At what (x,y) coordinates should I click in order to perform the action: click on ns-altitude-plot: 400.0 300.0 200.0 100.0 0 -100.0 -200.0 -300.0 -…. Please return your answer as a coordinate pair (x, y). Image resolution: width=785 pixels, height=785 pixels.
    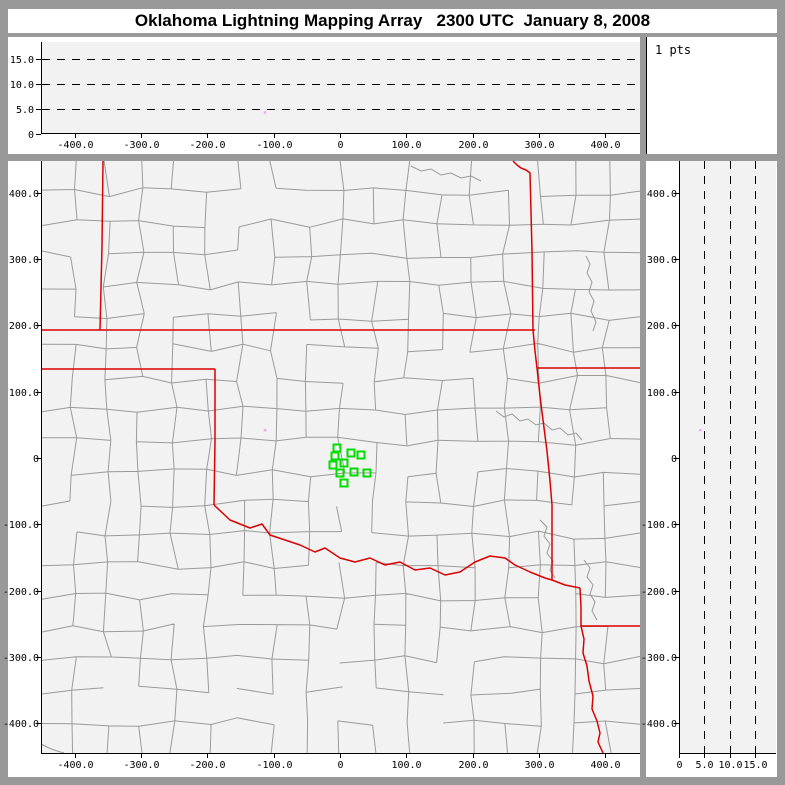
    Looking at the image, I should click on (709, 469).